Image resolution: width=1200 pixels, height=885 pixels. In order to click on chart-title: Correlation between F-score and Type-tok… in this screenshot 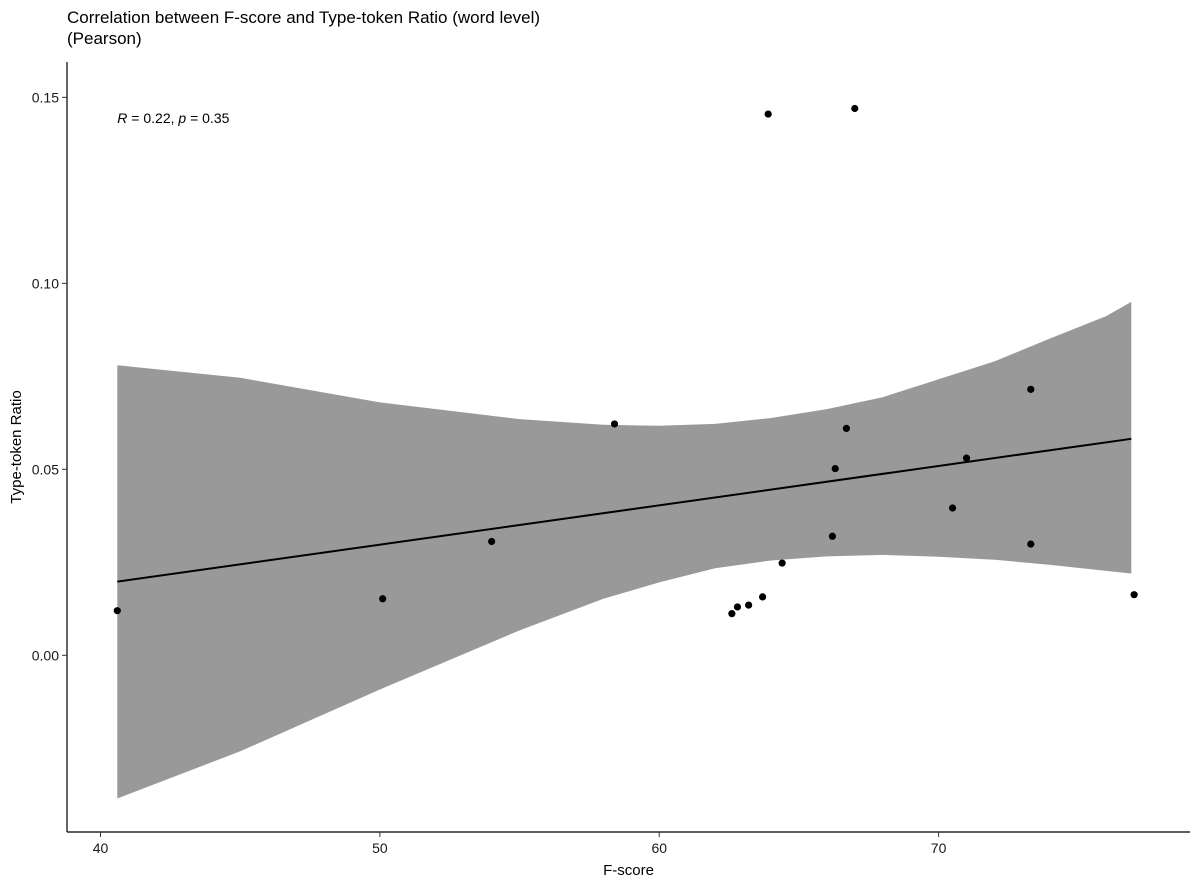, I will do `click(304, 17)`.